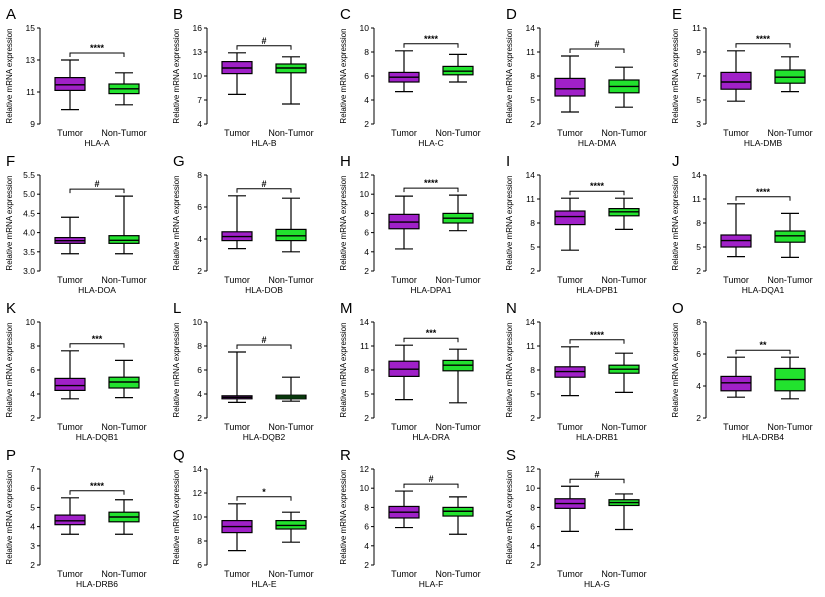 Image resolution: width=825 pixels, height=597 pixels. I want to click on panel-letter: S, so click(511, 455).